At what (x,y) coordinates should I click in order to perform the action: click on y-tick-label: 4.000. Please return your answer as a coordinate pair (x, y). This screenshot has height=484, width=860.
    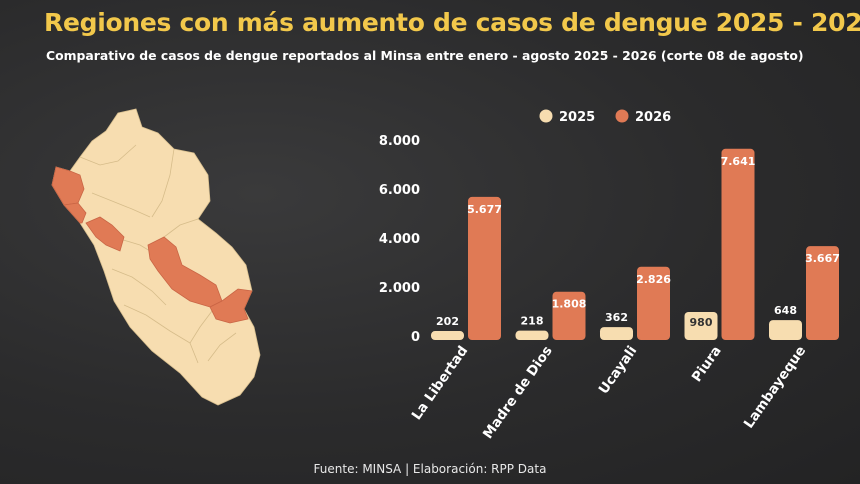
    Looking at the image, I should click on (399, 239).